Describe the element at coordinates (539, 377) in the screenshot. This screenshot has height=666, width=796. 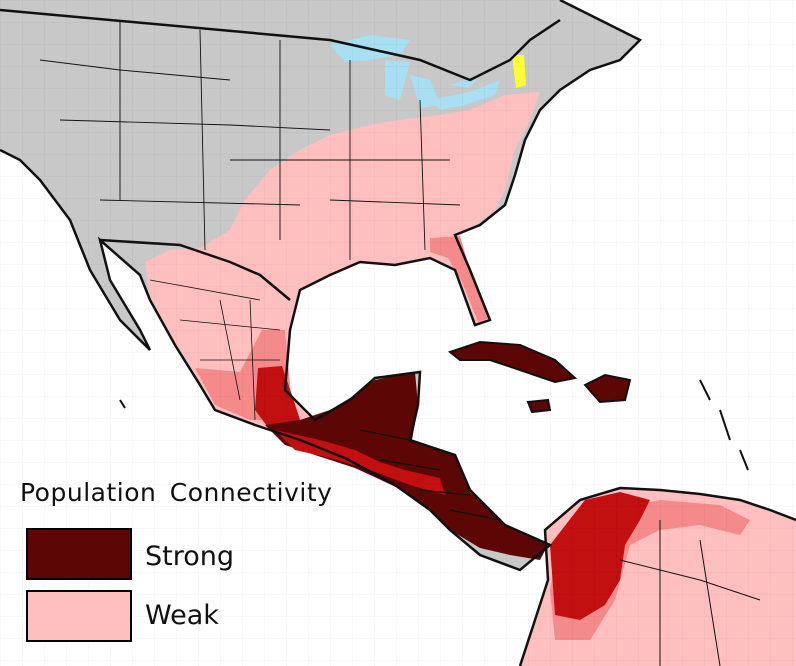
I see `caribbean-outlines` at that location.